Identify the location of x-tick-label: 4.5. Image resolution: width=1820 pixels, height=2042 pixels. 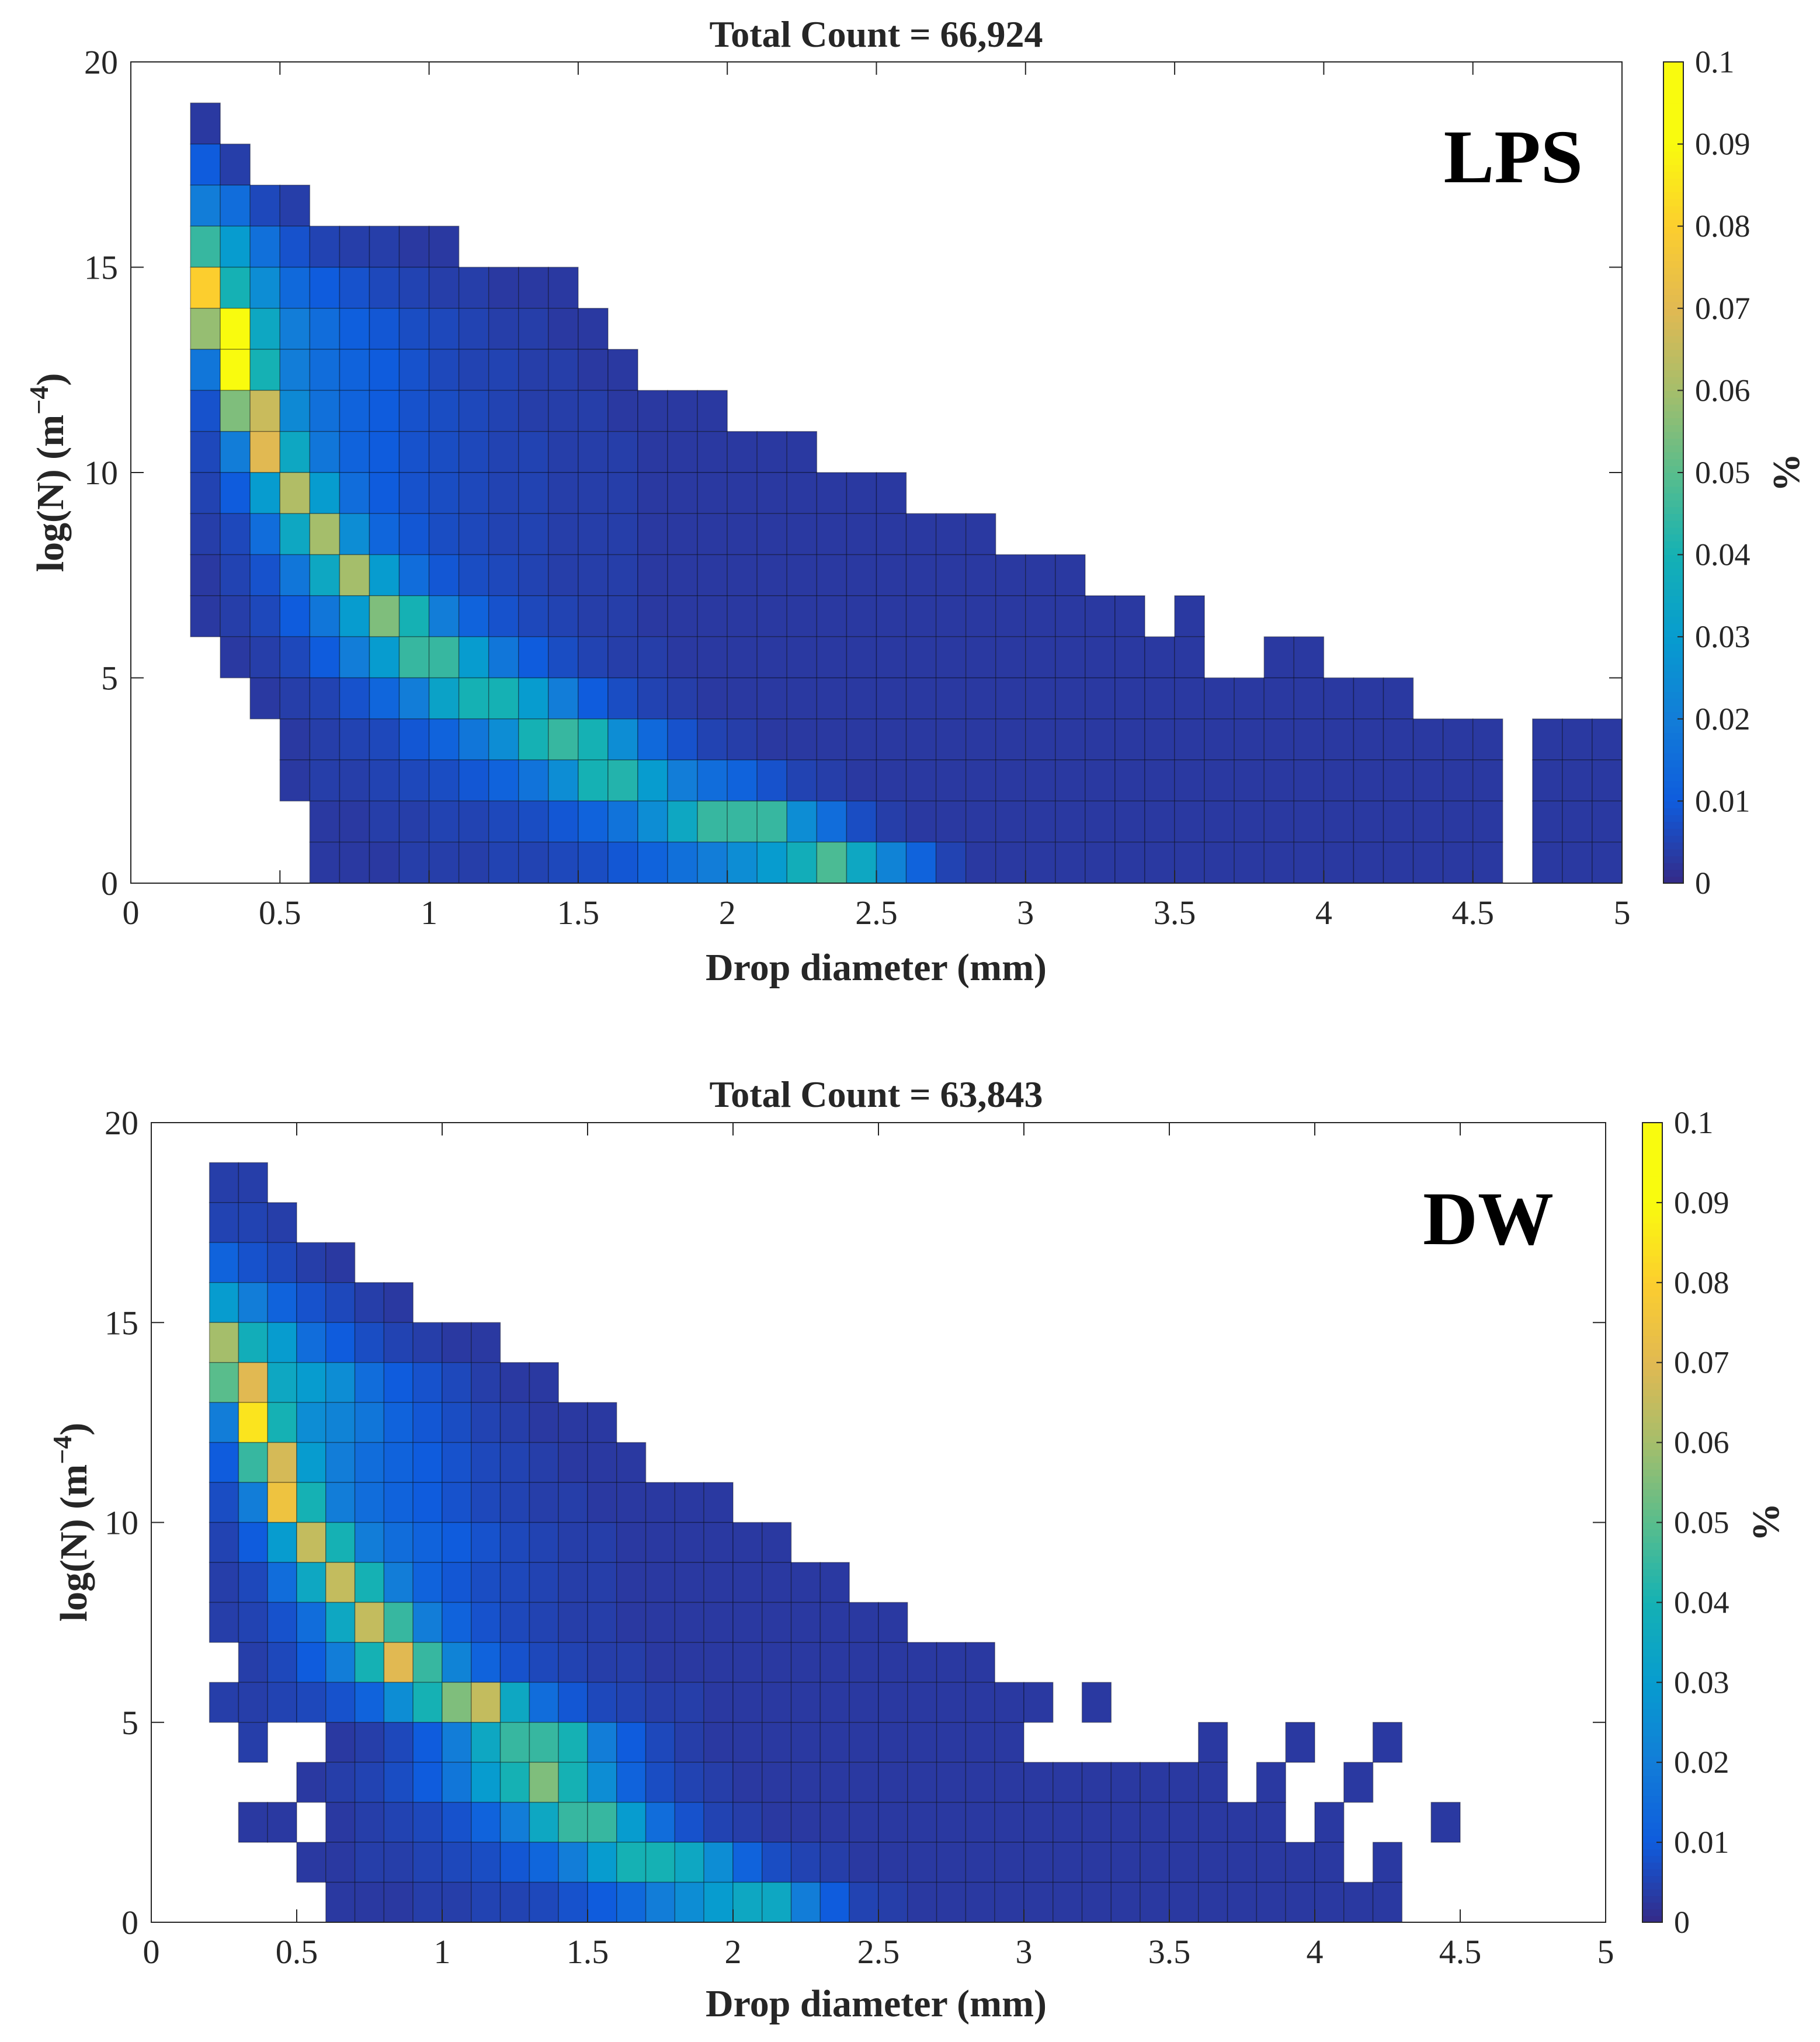
(1460, 1952).